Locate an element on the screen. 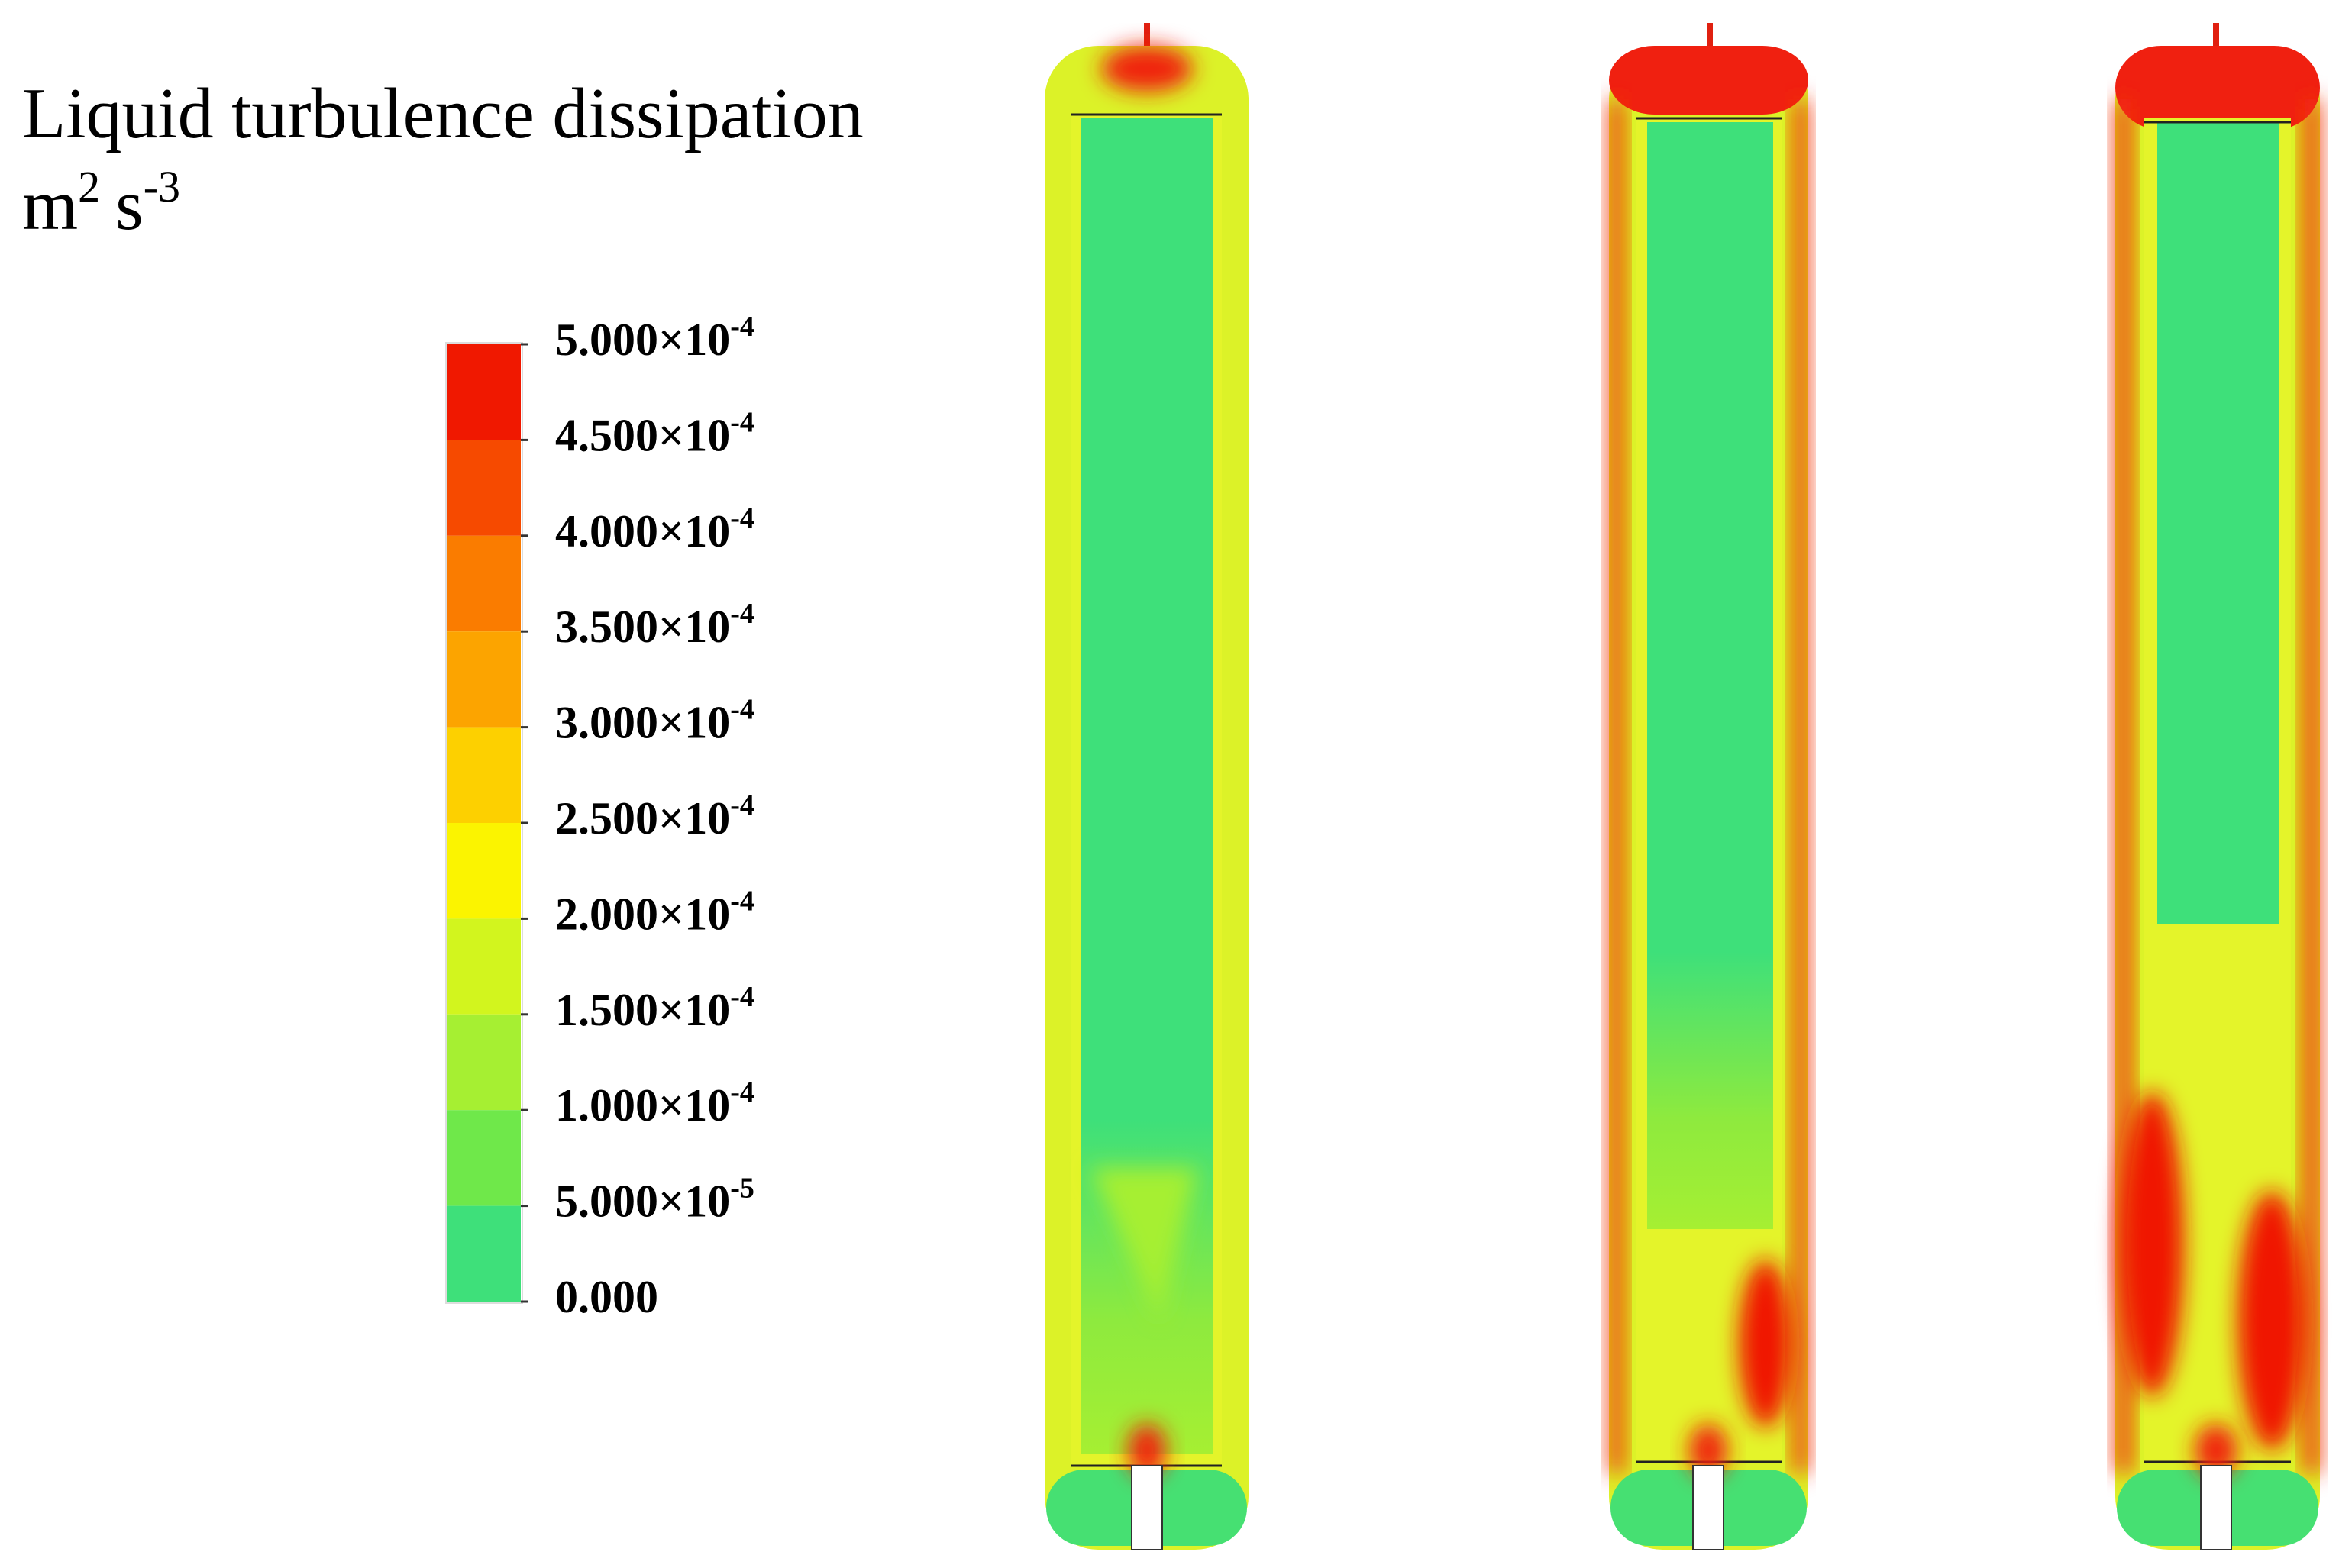  colorbar-label: 3.000×10⁻⁴ is located at coordinates (654, 720).